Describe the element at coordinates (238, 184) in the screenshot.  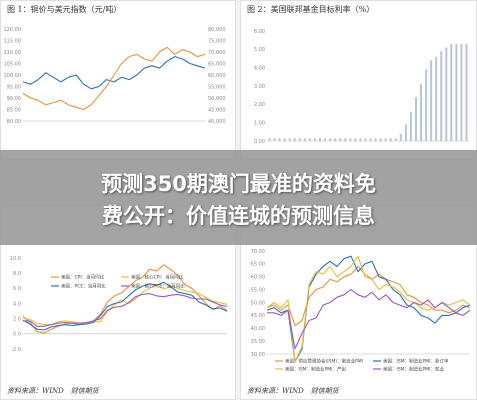
I see `headline-line-1: 预测350期澳门最准的资料免` at that location.